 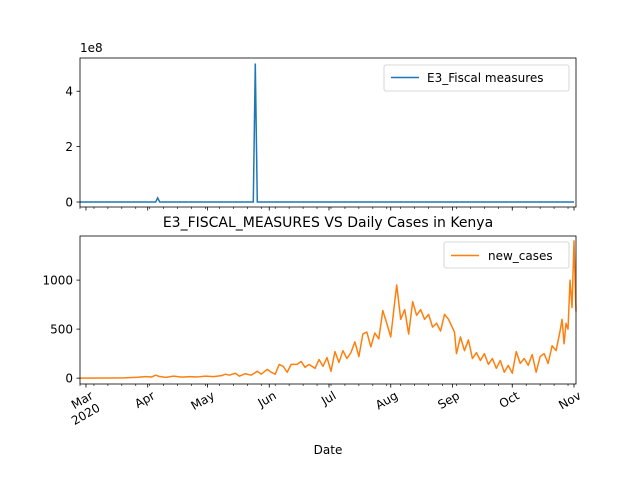 I want to click on bottom-legend: new_cases, so click(x=506, y=255).